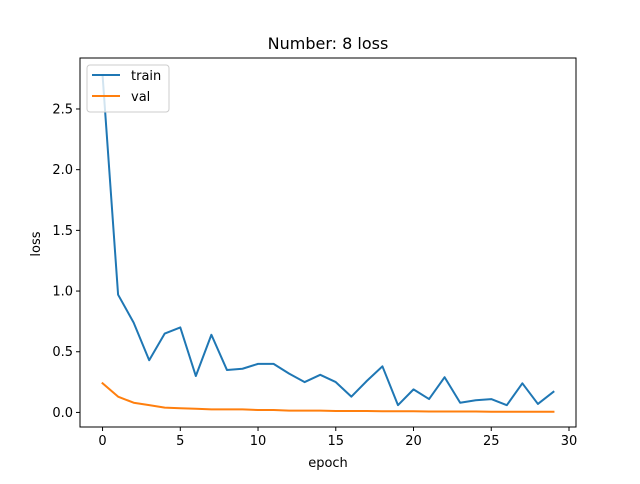  What do you see at coordinates (146, 76) in the screenshot?
I see `legend-label-train: train` at bounding box center [146, 76].